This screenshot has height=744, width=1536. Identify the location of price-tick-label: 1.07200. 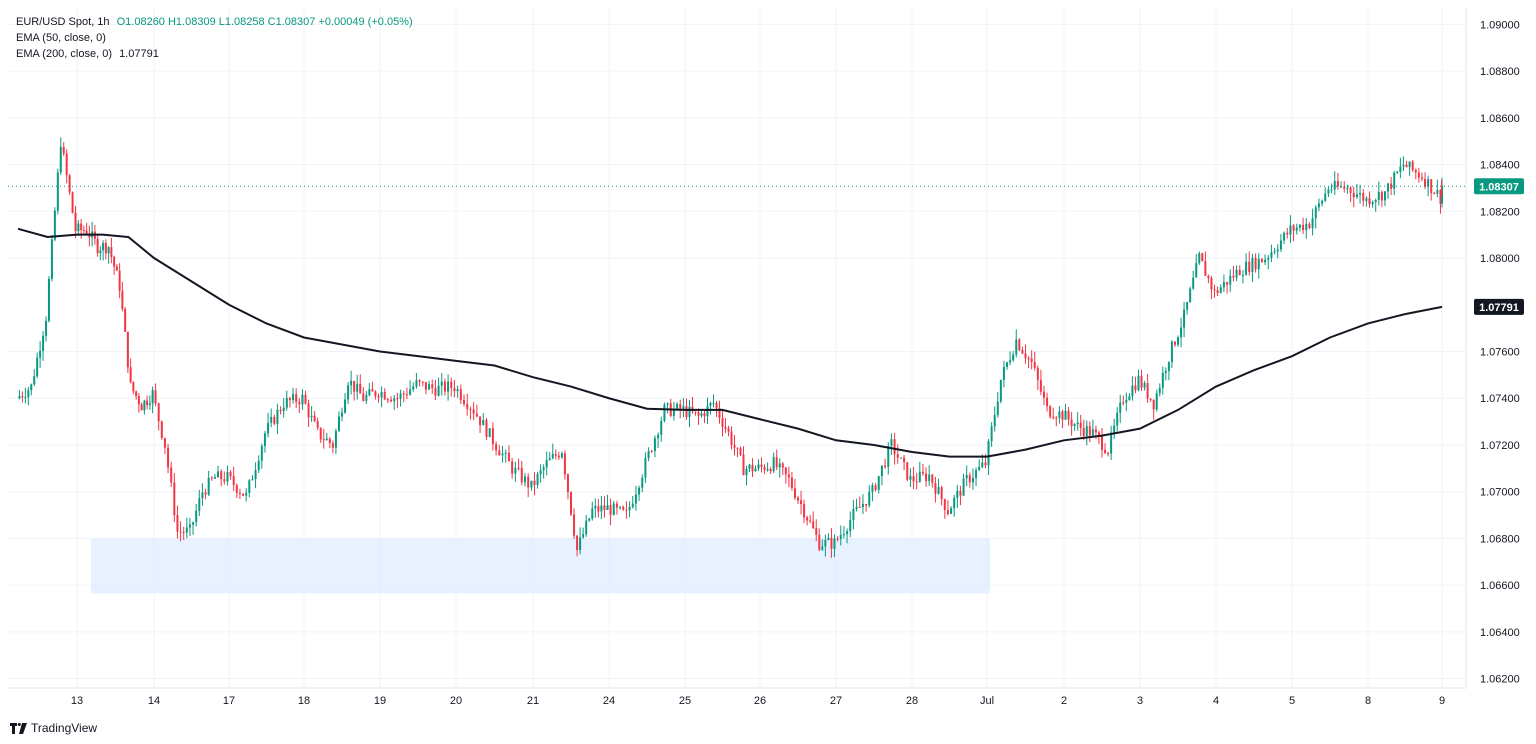
(1500, 446).